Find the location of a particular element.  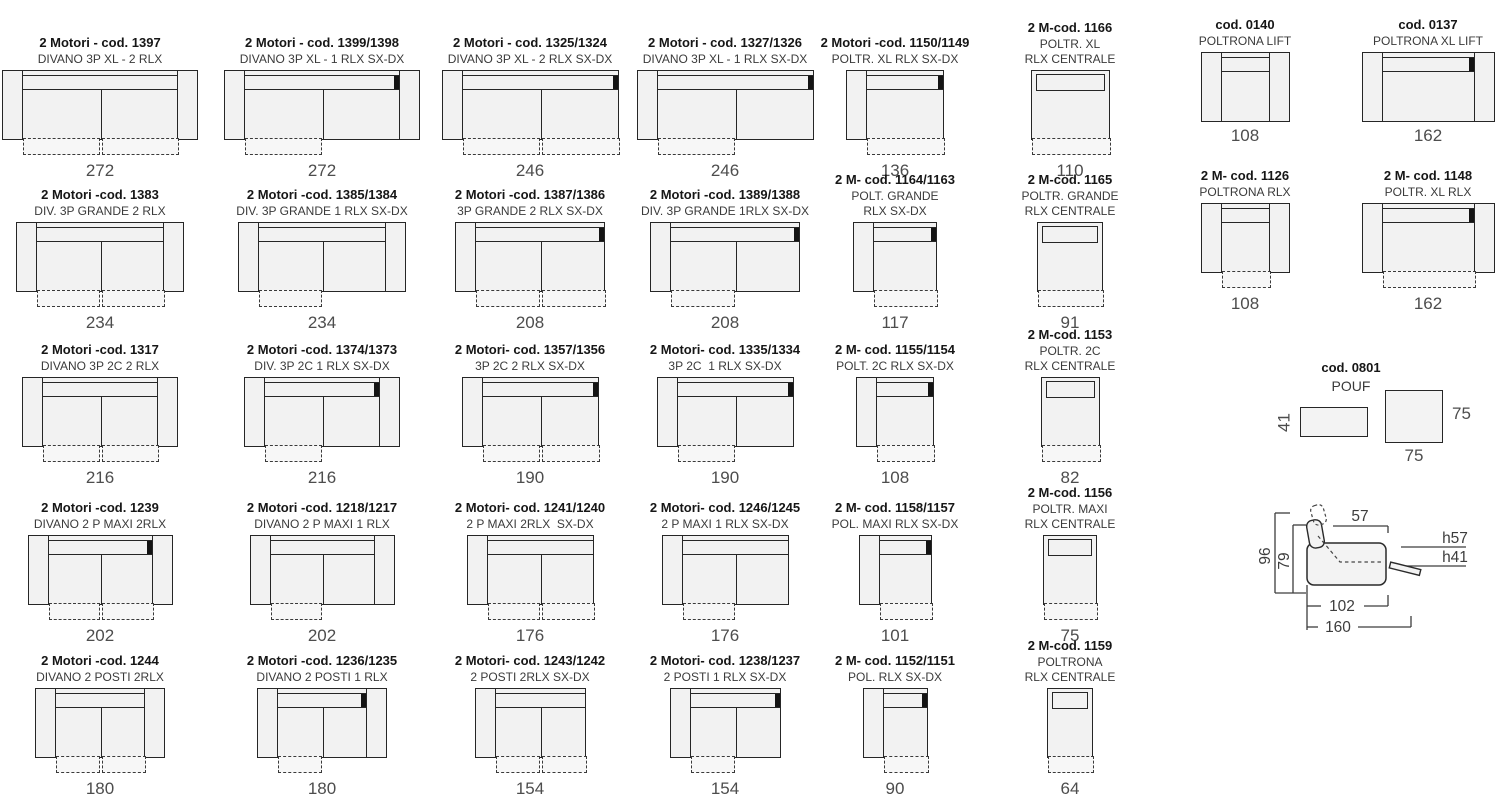

width-dimension: 202 is located at coordinates (100, 635).